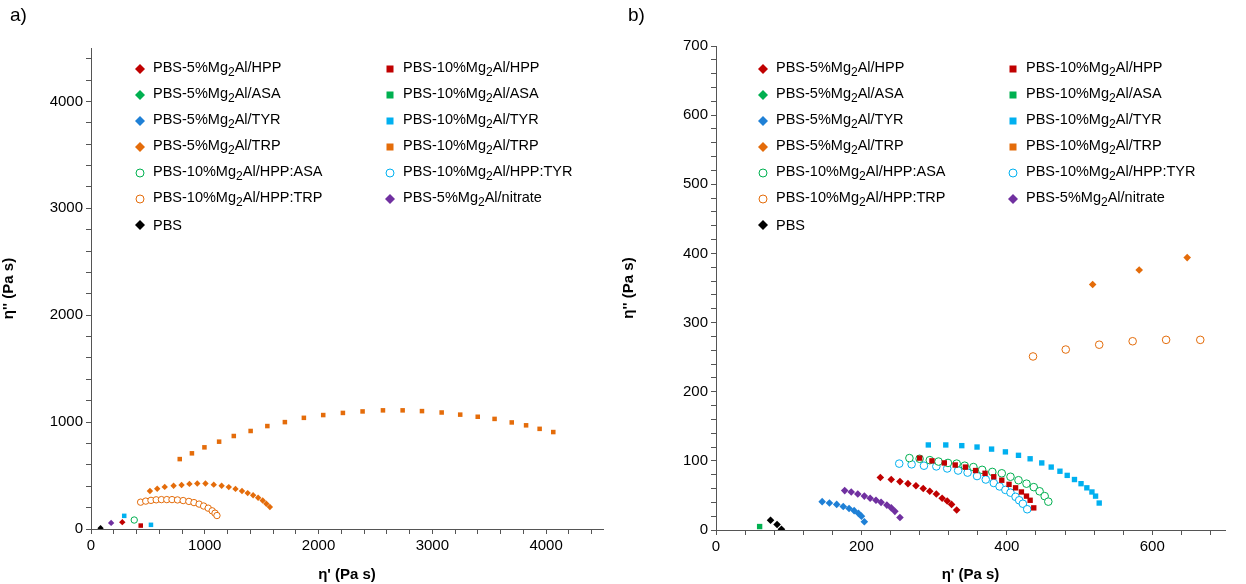 This screenshot has height=584, width=1246. I want to click on y-tick-label: 100, so click(695, 459).